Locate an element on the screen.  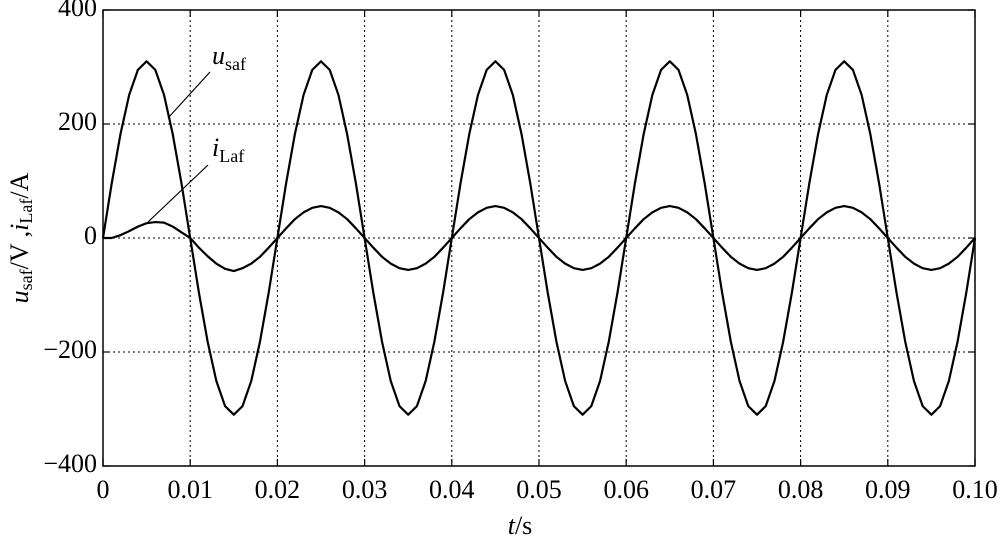
annotation: iLaf is located at coordinates (228, 149).